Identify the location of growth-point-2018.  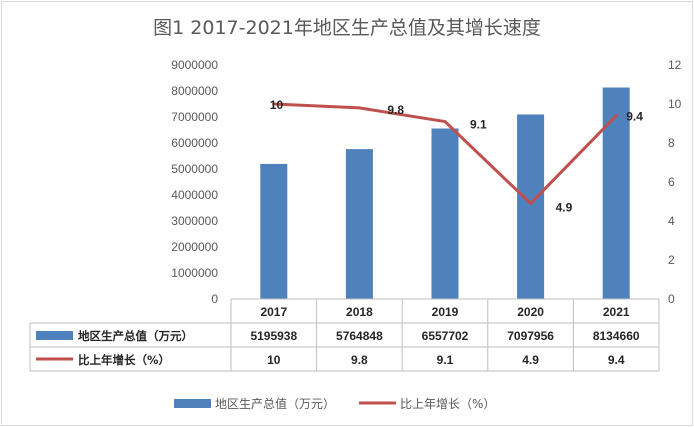
(359, 108).